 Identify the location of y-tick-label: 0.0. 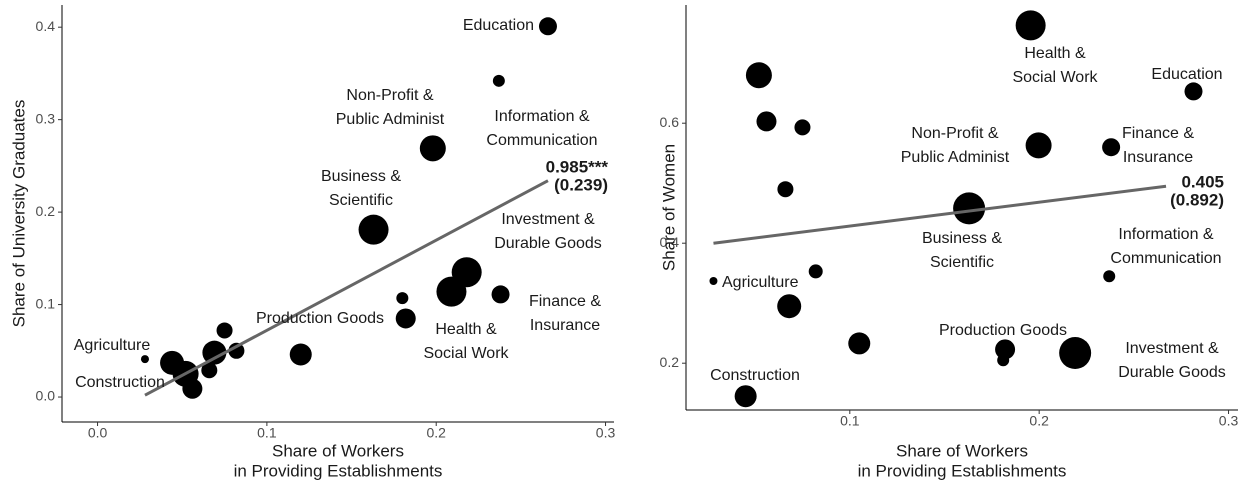
(46, 396).